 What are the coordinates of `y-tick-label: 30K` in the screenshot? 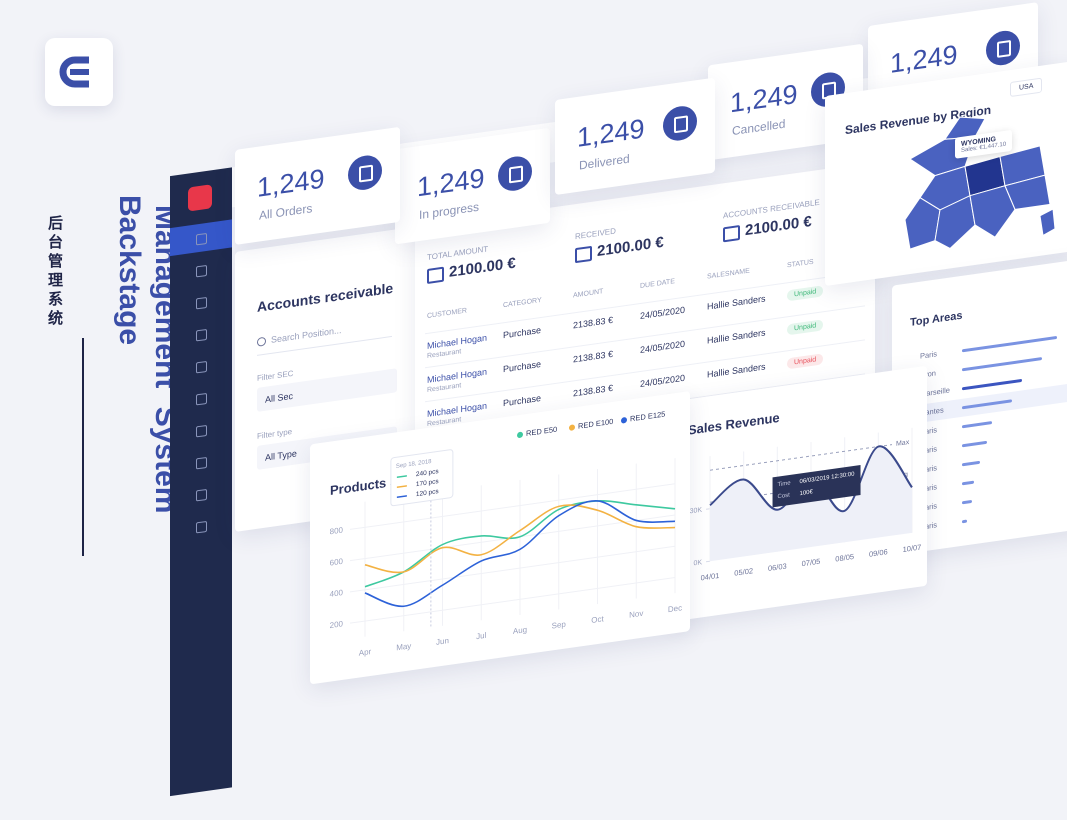 It's located at (696, 511).